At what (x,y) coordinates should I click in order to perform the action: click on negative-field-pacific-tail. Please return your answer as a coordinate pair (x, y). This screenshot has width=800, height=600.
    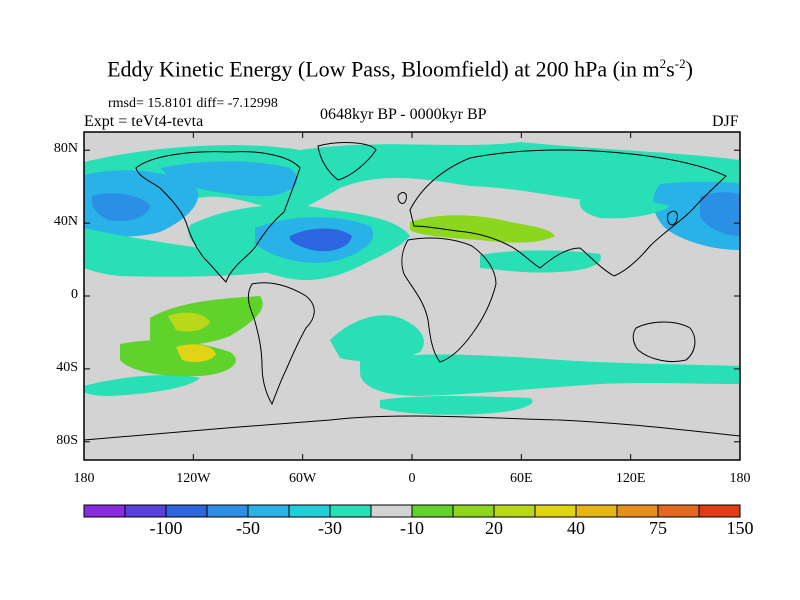
    Looking at the image, I should click on (177, 252).